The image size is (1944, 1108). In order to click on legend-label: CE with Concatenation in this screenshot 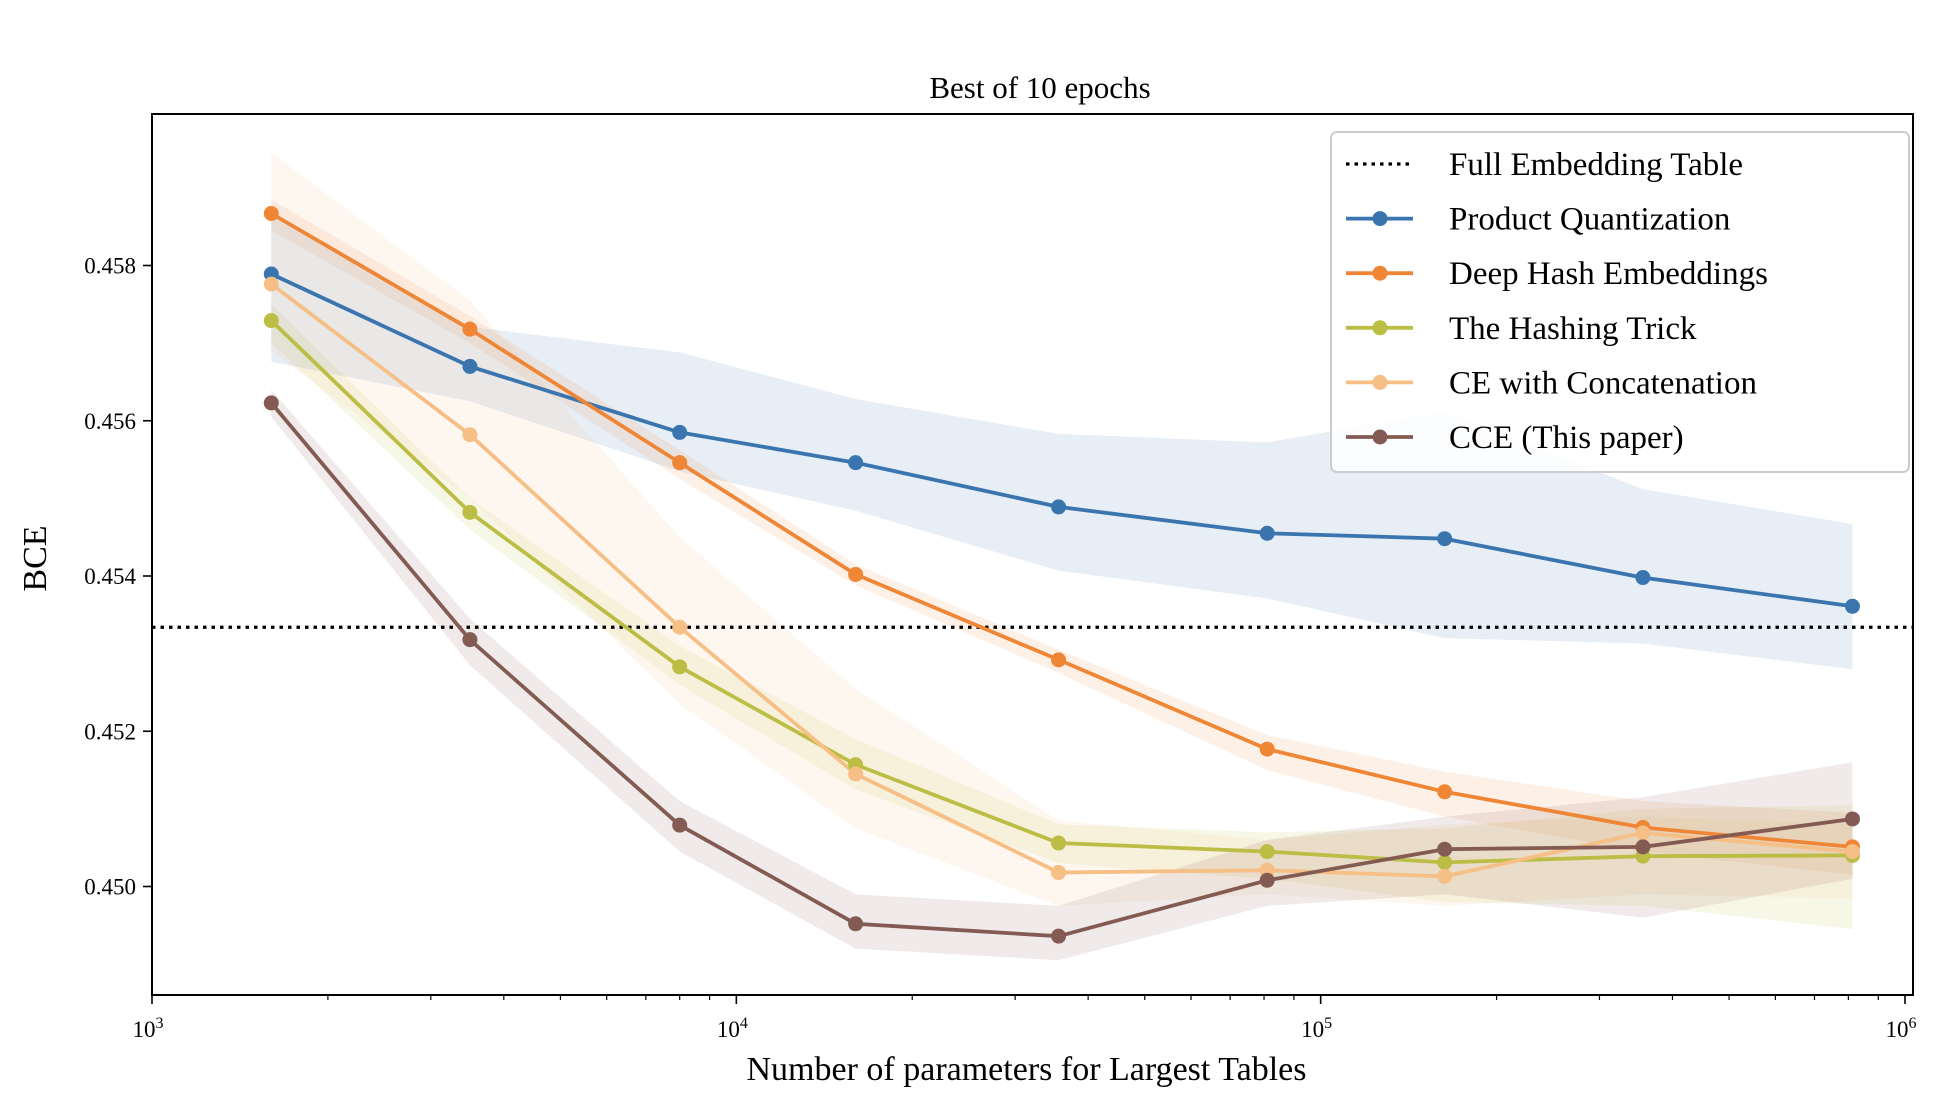, I will do `click(1603, 383)`.